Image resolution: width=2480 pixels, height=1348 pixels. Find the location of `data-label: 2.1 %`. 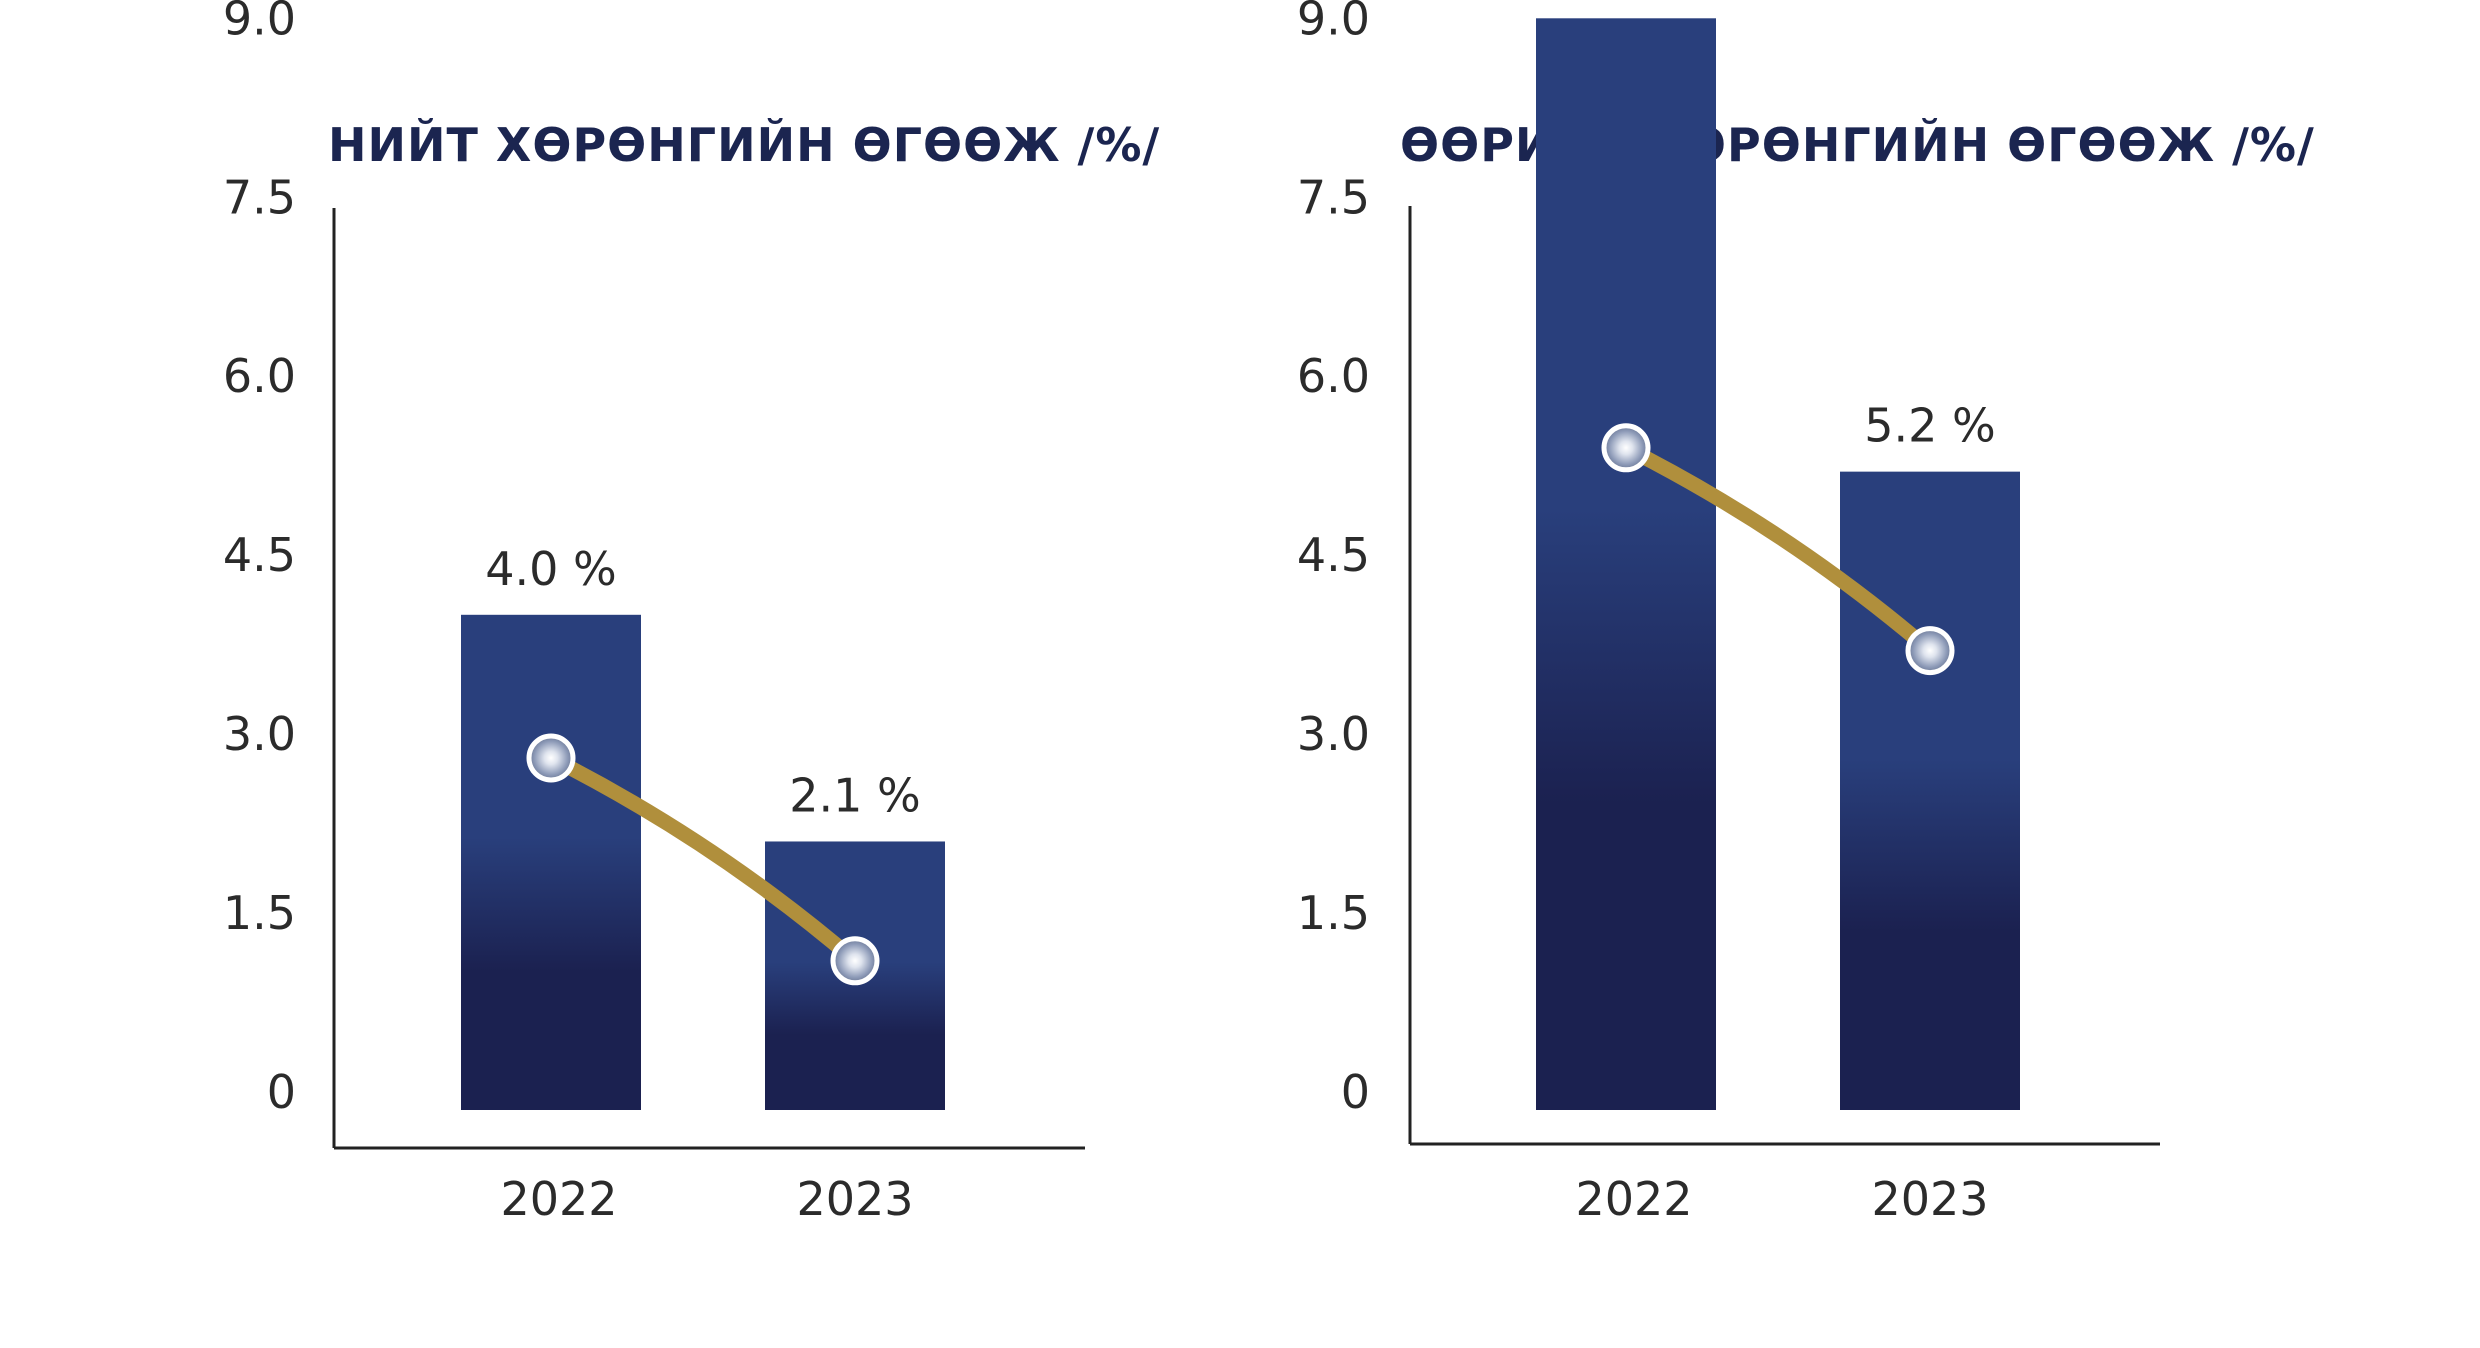

data-label: 2.1 % is located at coordinates (855, 795).